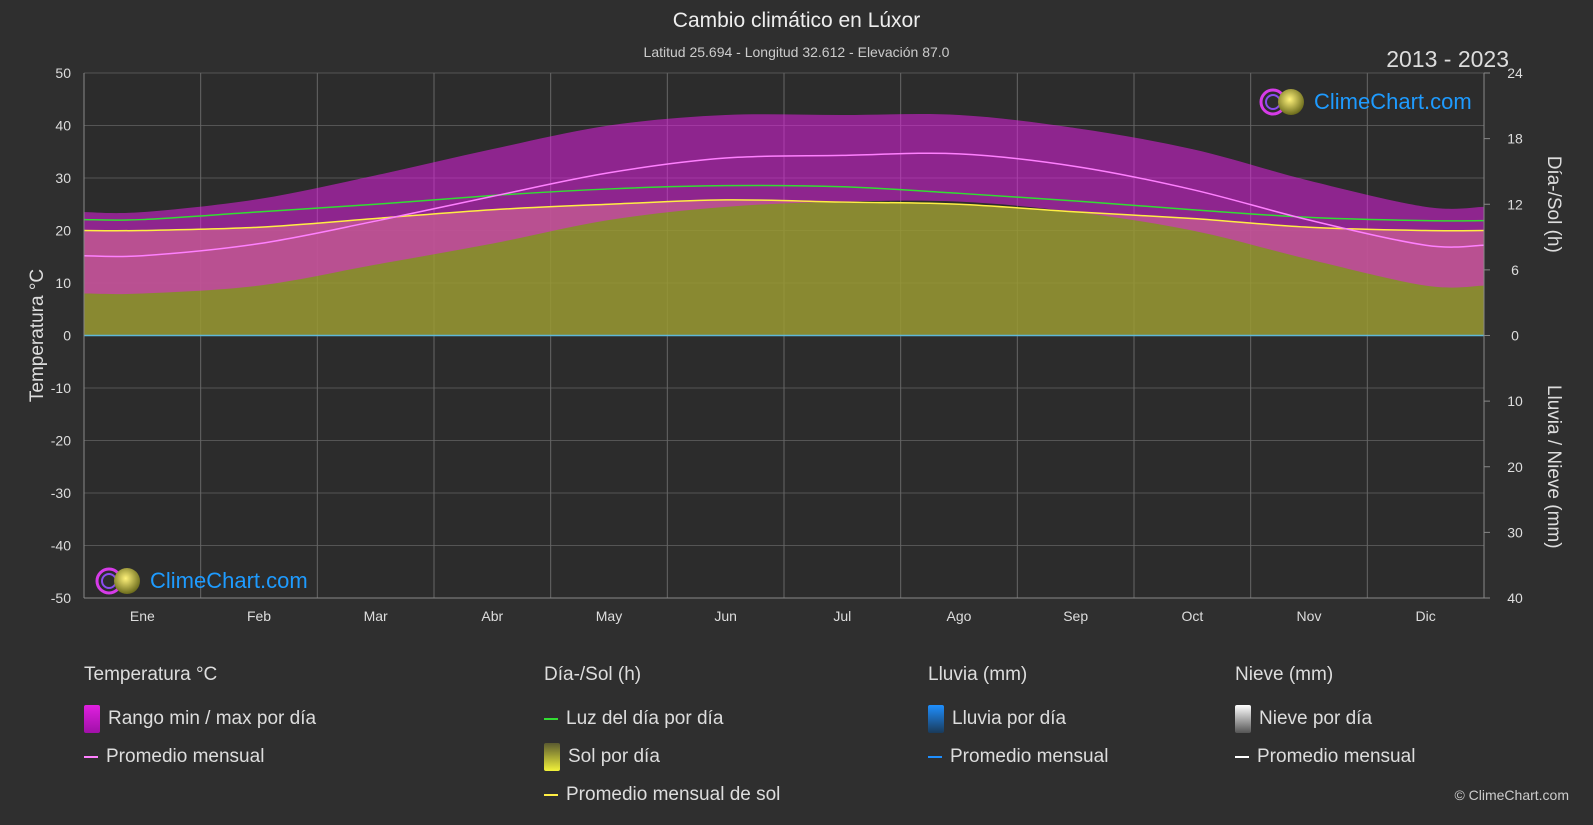  What do you see at coordinates (609, 616) in the screenshot?
I see `month-label: May` at bounding box center [609, 616].